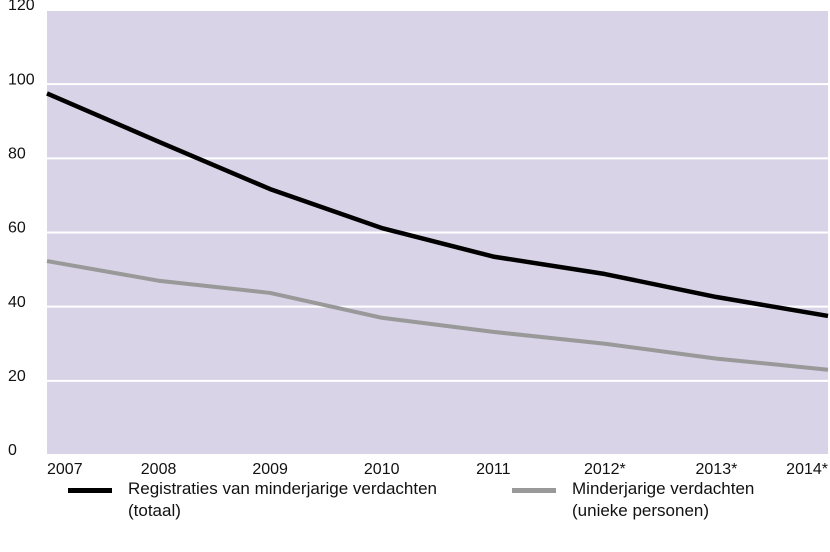 This screenshot has height=552, width=830. Describe the element at coordinates (12, 450) in the screenshot. I see `y-tick-label: 0` at that location.